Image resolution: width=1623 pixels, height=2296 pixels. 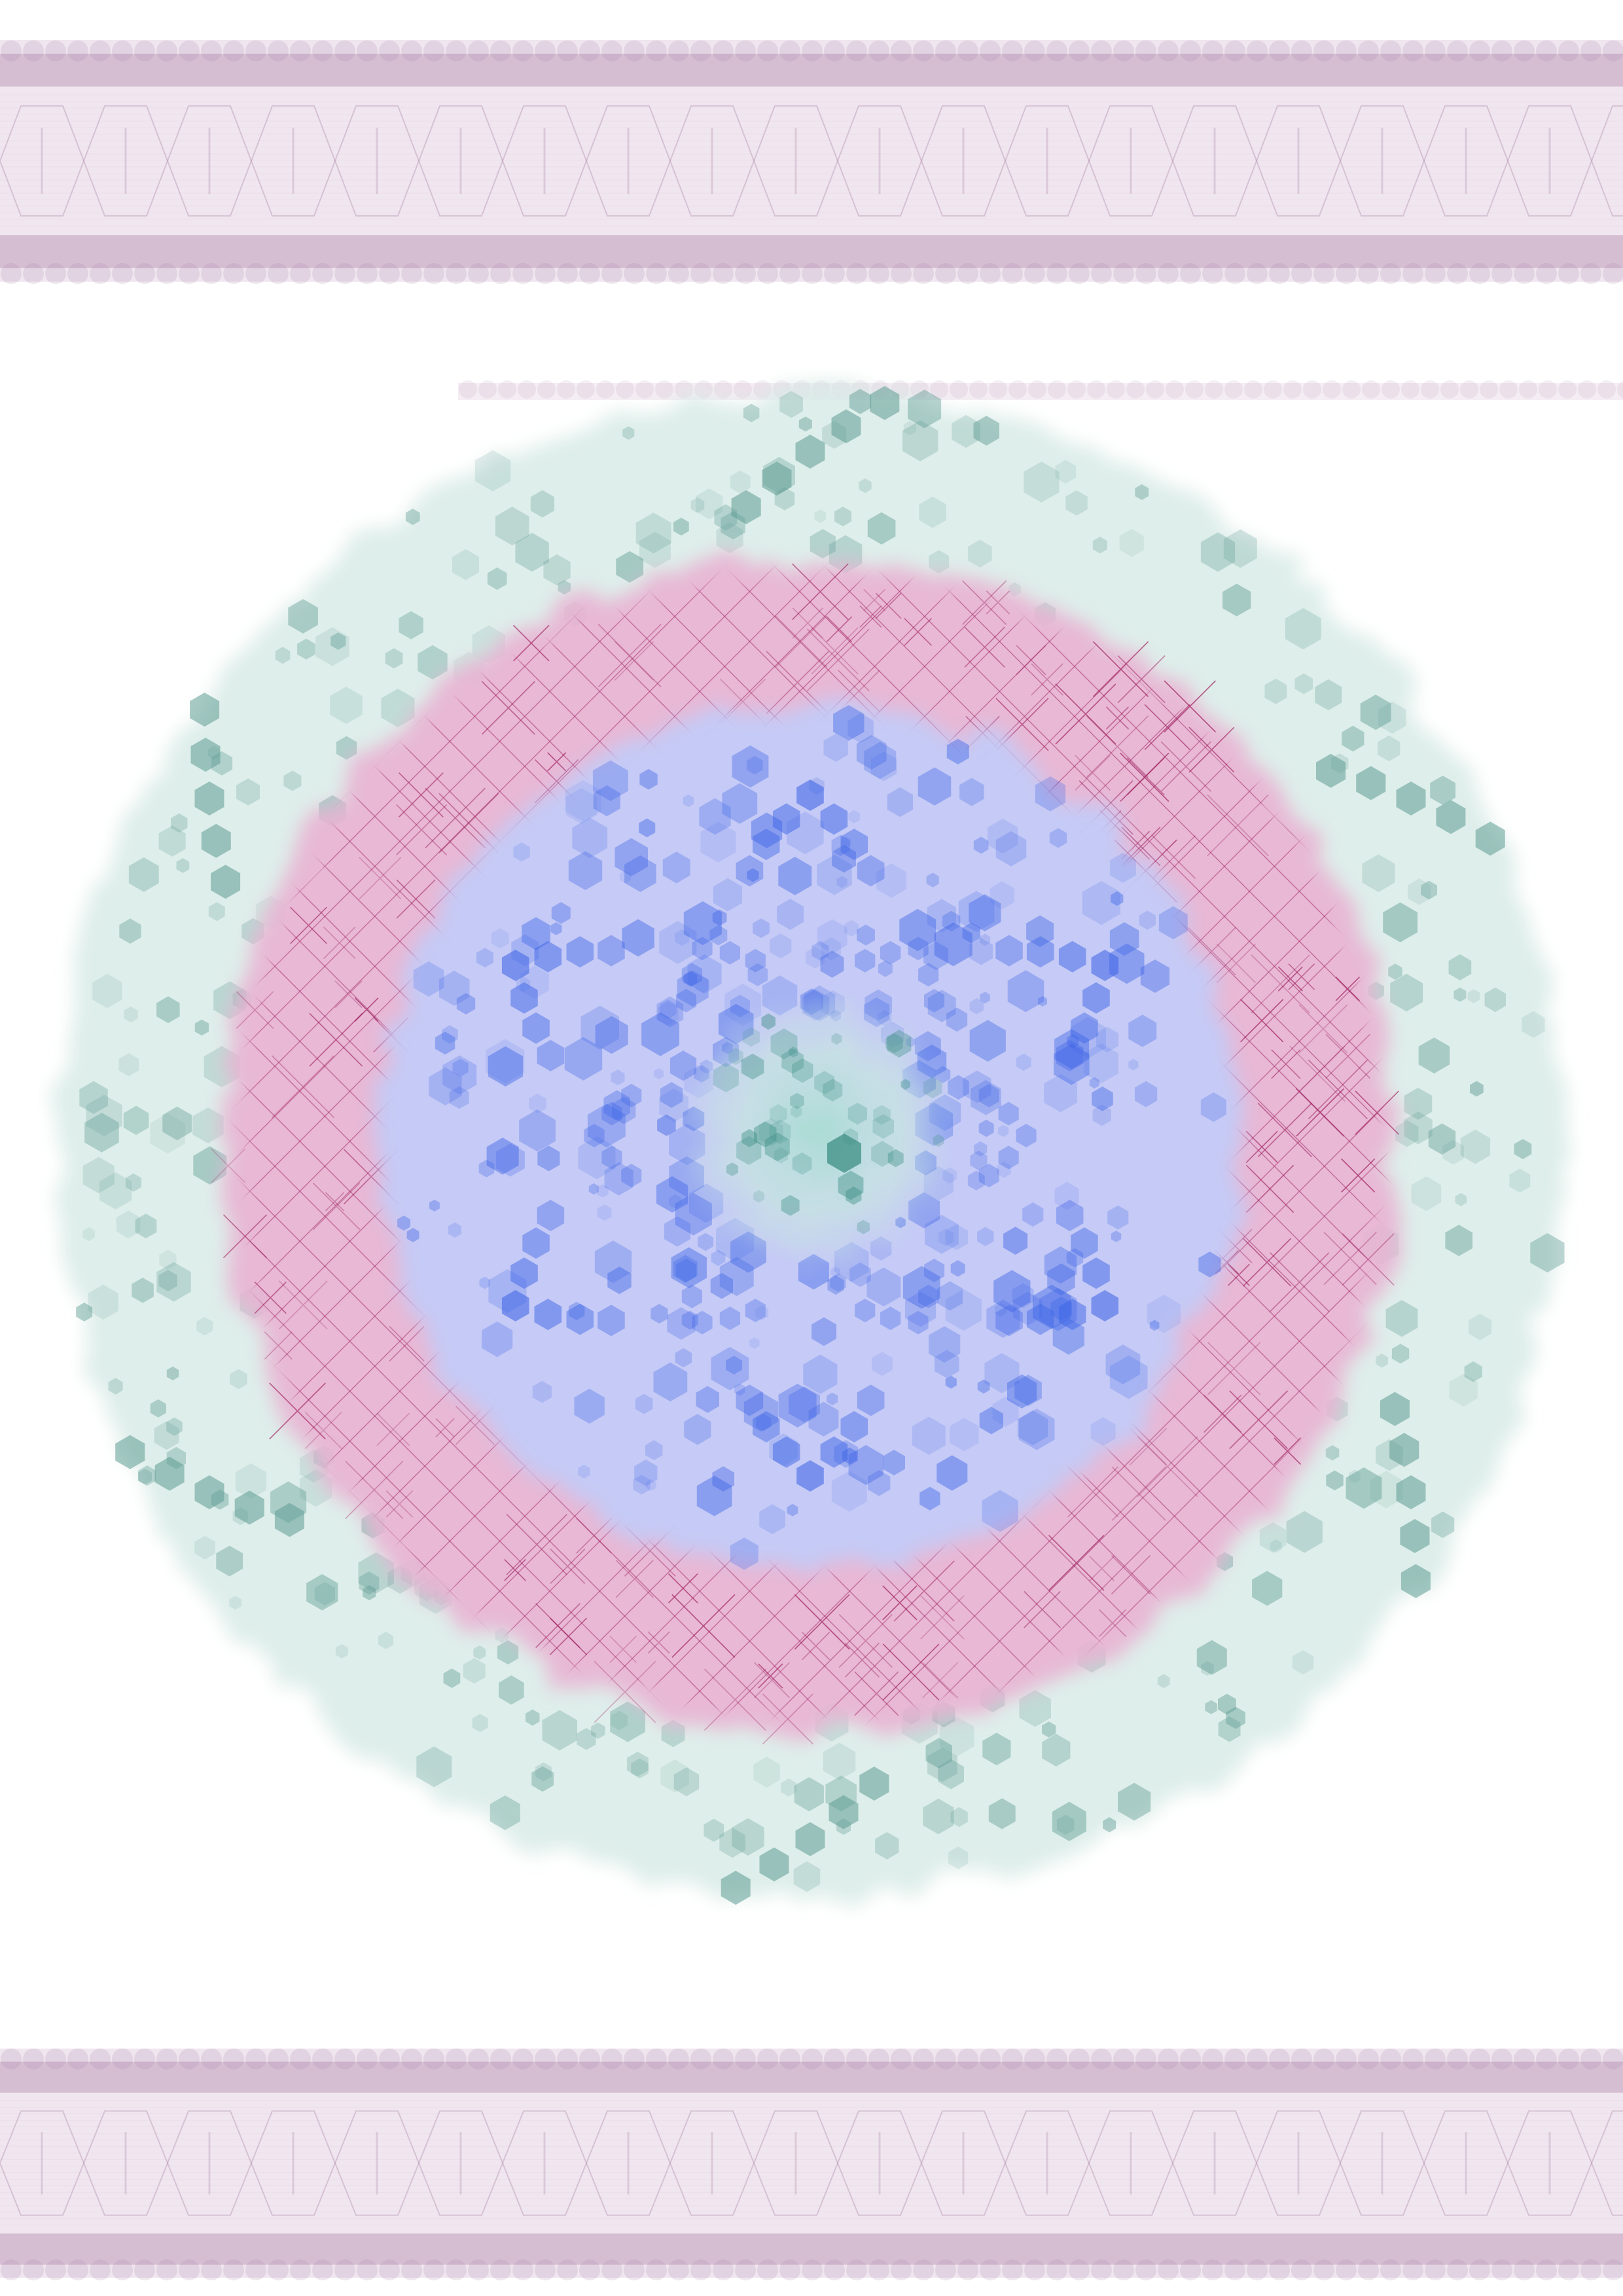 What do you see at coordinates (811, 161) in the screenshot?
I see `band-wash` at bounding box center [811, 161].